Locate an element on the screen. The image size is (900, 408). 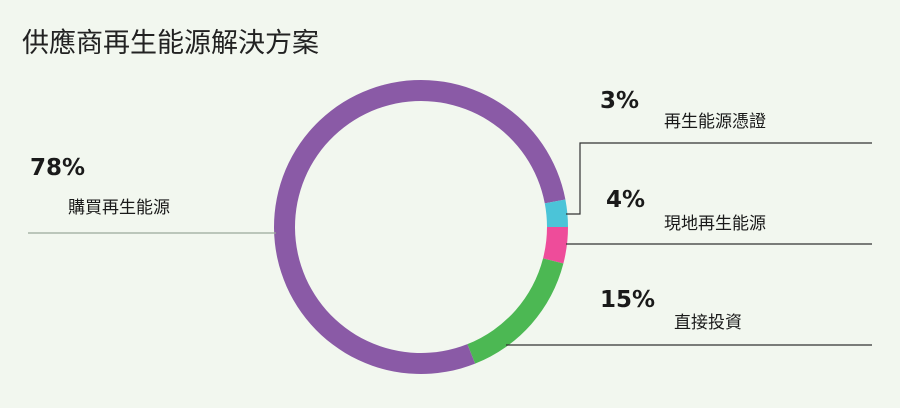
label-invest: 直接投資 is located at coordinates (708, 323).